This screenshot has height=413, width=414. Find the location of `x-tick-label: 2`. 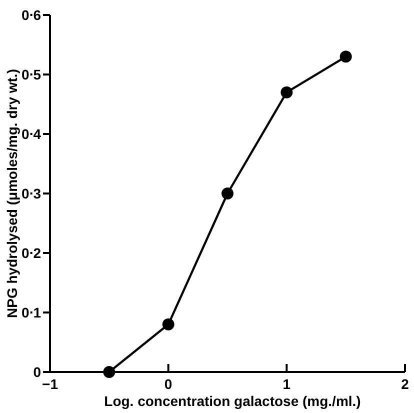

x-tick-label: 2 is located at coordinates (405, 384).